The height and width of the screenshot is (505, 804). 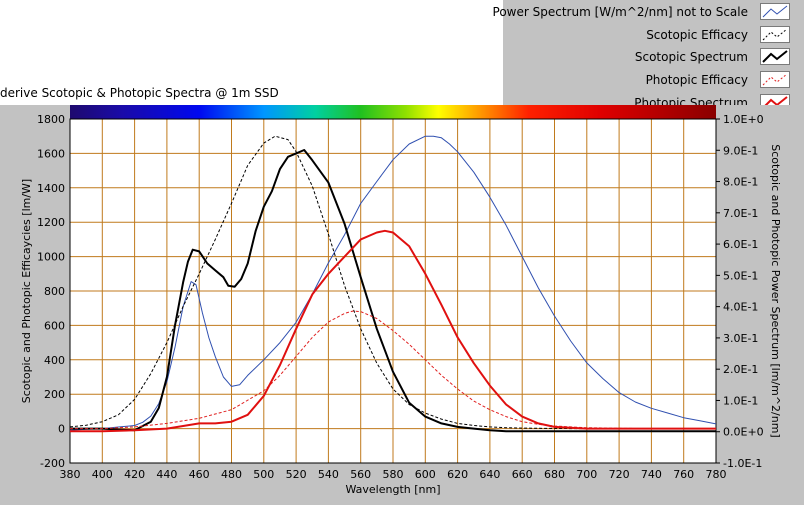 What do you see at coordinates (697, 34) in the screenshot?
I see `legend-label: Scotopic Efficacy` at bounding box center [697, 34].